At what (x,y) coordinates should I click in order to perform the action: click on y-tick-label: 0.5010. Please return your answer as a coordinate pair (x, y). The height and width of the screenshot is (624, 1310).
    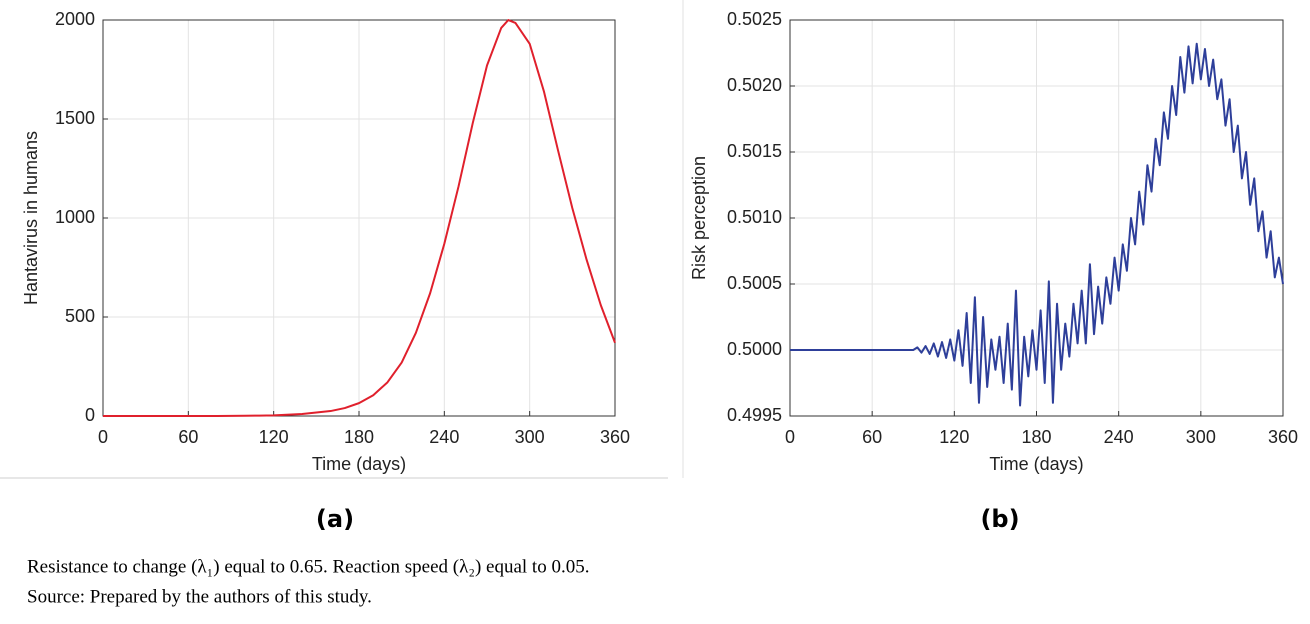
    Looking at the image, I should click on (754, 217).